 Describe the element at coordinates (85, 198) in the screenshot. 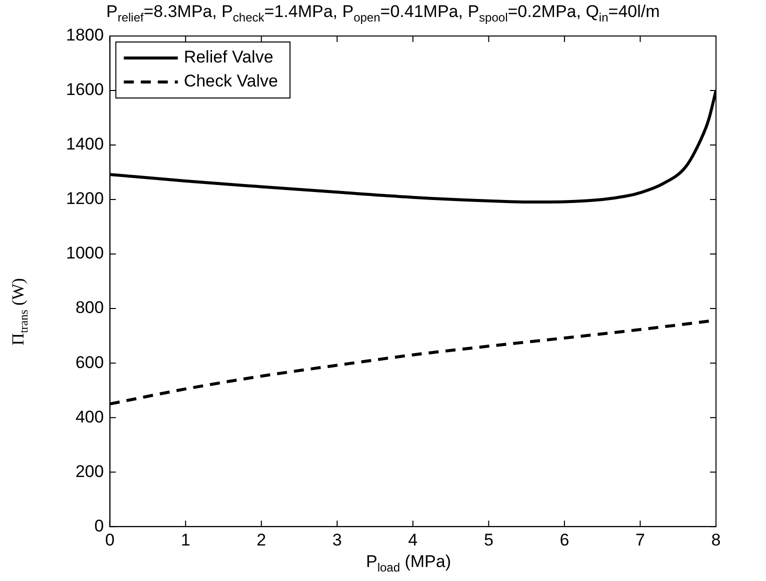

I see `y-tick-label: 1200` at that location.